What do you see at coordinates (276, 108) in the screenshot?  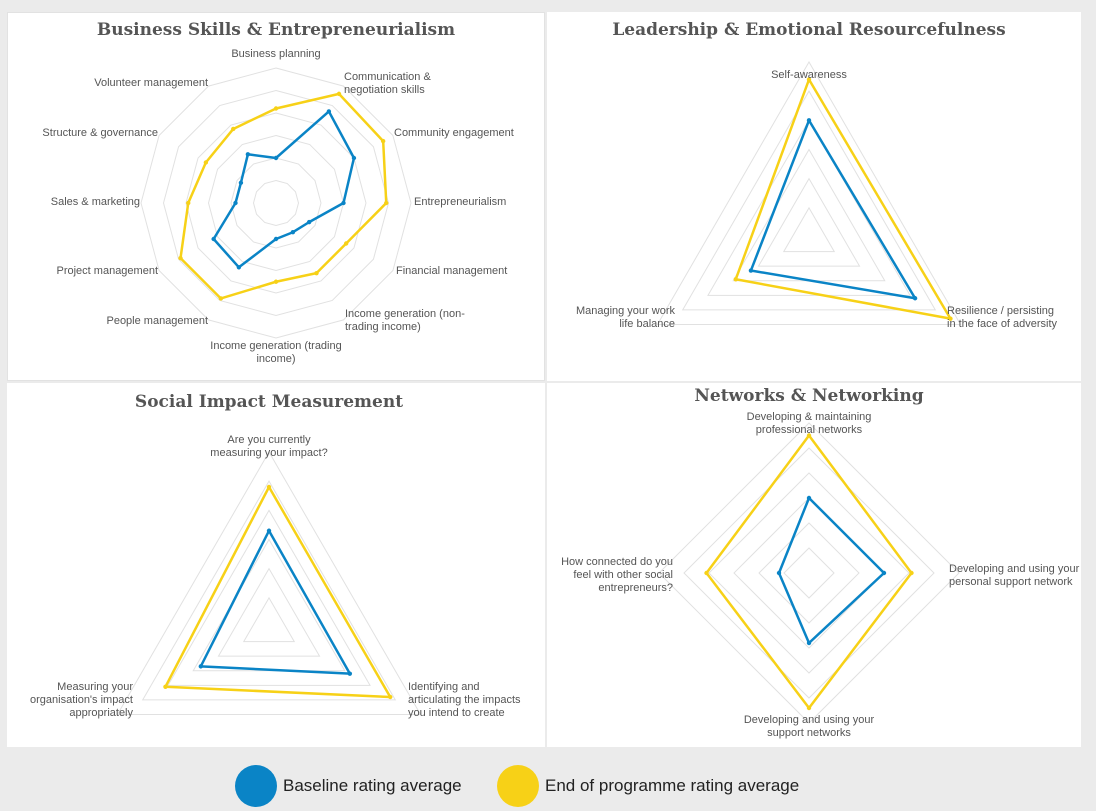 I see `data-point-end-business-planning` at bounding box center [276, 108].